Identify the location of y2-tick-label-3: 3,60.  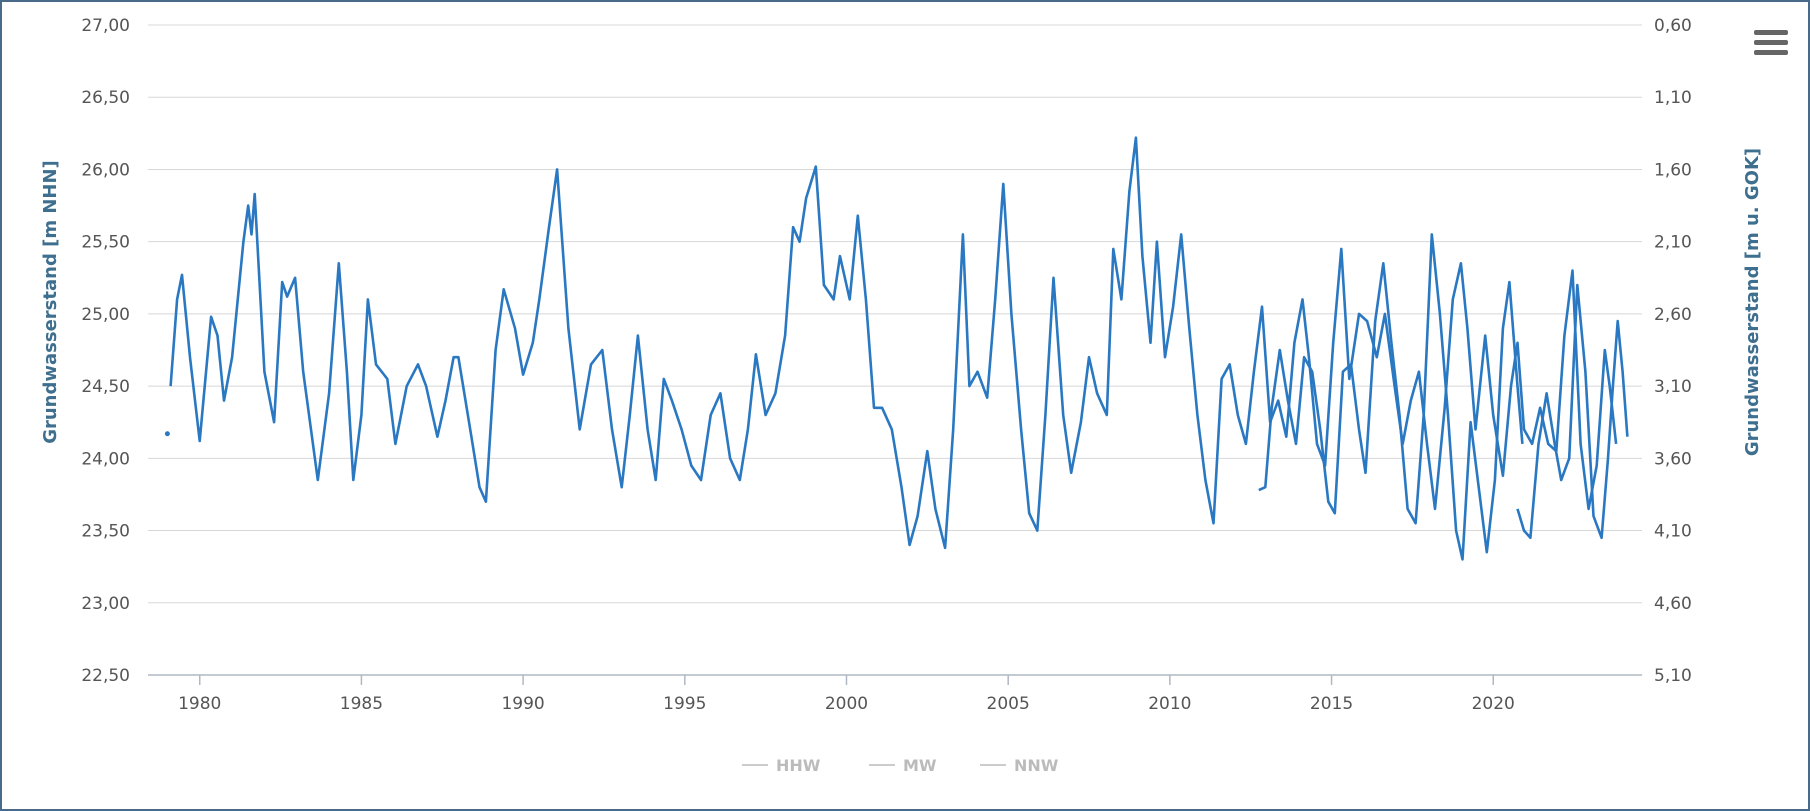
(1673, 459).